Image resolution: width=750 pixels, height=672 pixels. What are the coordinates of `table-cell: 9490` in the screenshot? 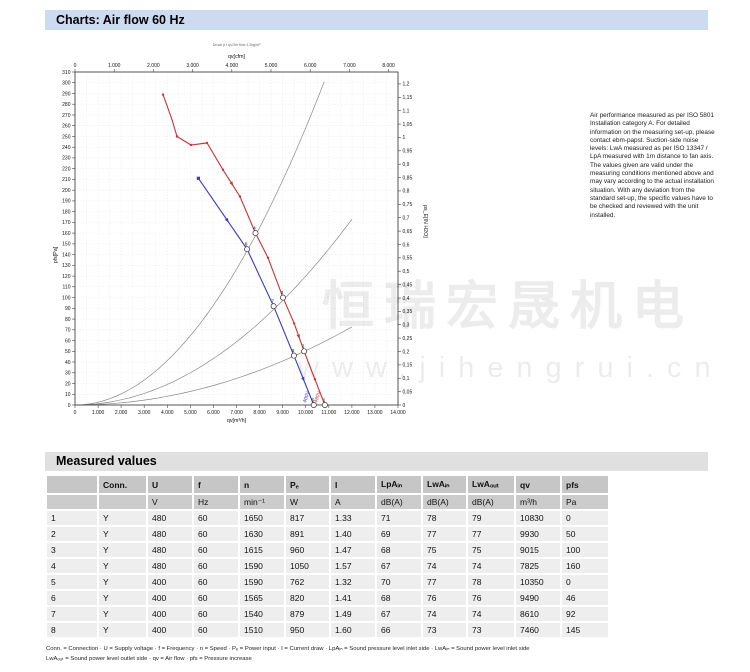 It's located at (538, 598).